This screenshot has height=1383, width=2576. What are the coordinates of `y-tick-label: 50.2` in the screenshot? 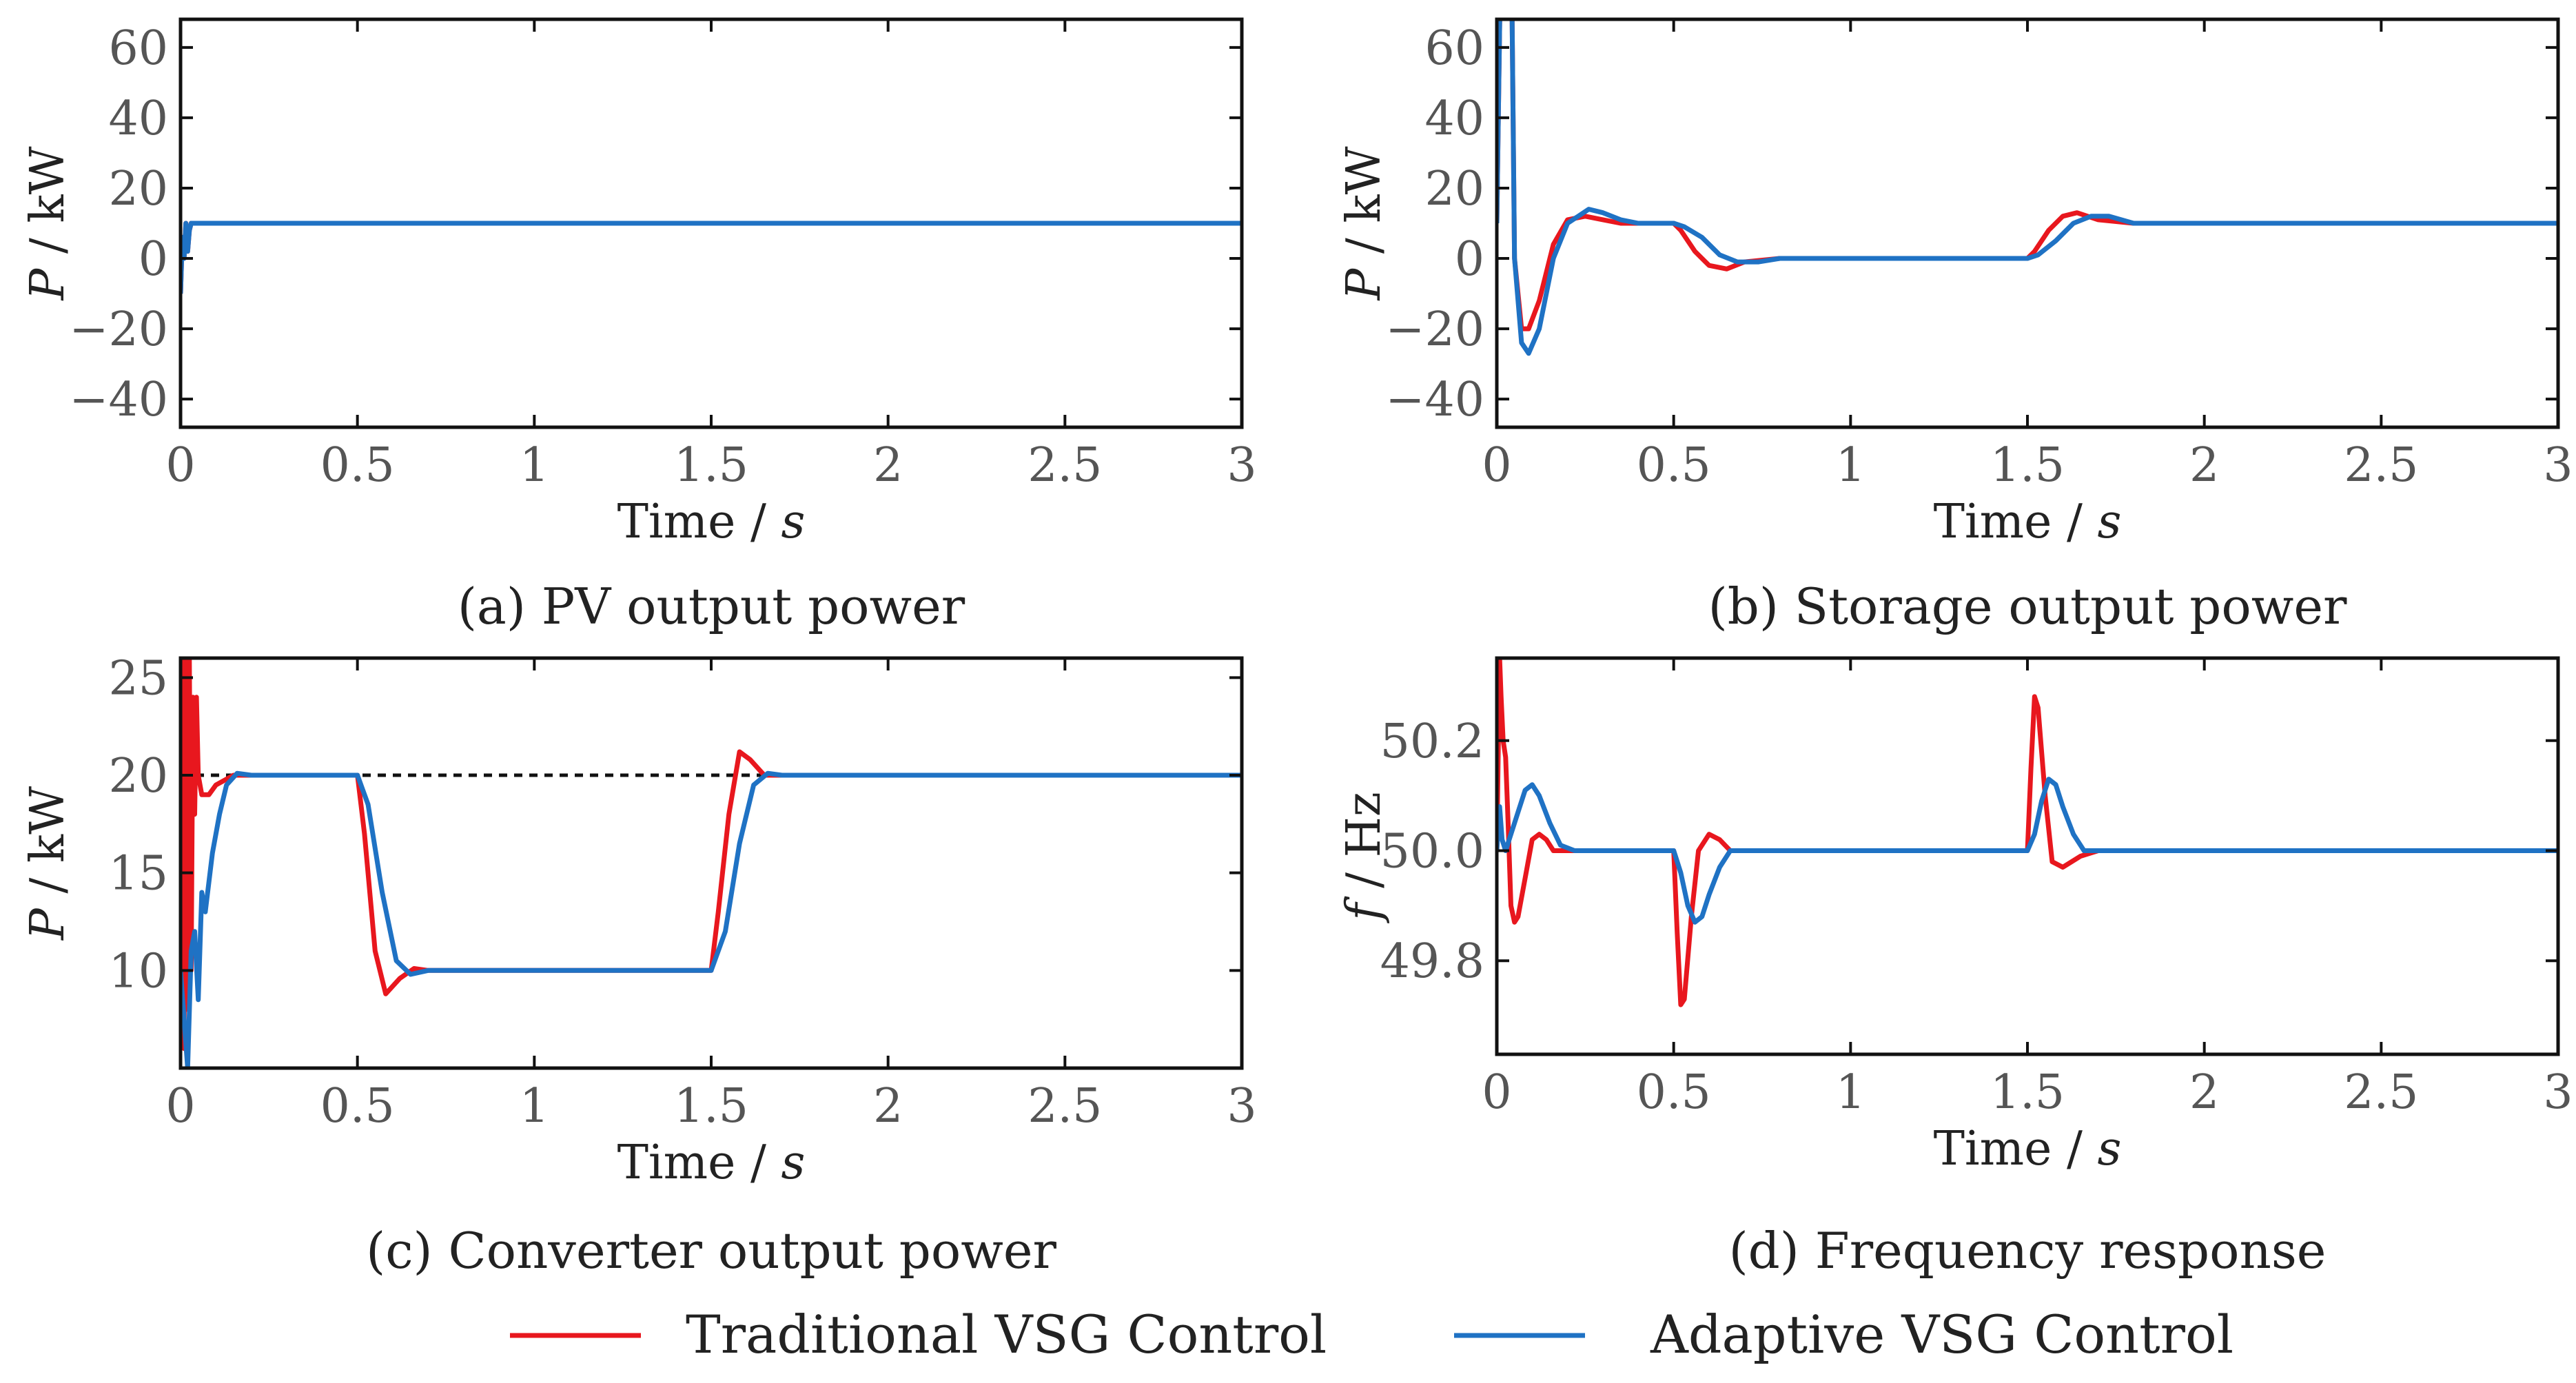 It's located at (1432, 742).